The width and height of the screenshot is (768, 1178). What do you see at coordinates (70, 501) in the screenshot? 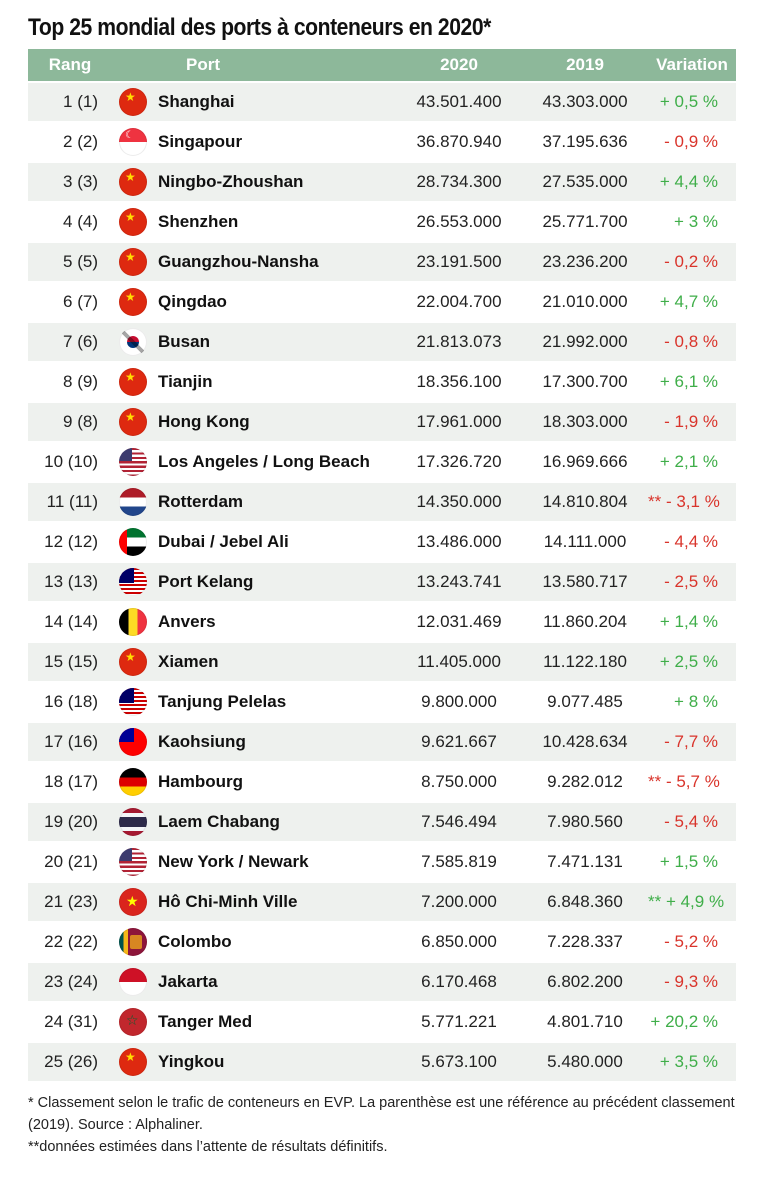
I see `rank-cell: 11 (11)` at bounding box center [70, 501].